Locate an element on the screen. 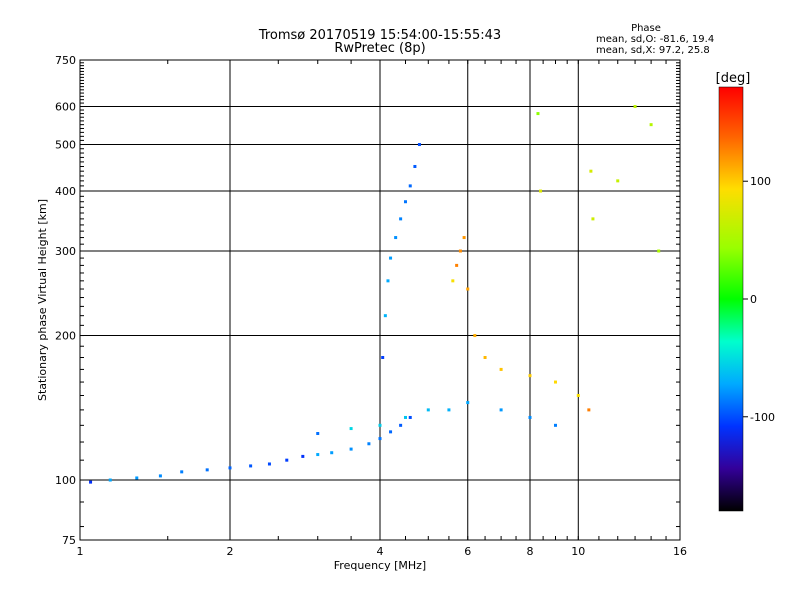 The width and height of the screenshot is (800, 600). y-tick-label: 400 is located at coordinates (65, 191).